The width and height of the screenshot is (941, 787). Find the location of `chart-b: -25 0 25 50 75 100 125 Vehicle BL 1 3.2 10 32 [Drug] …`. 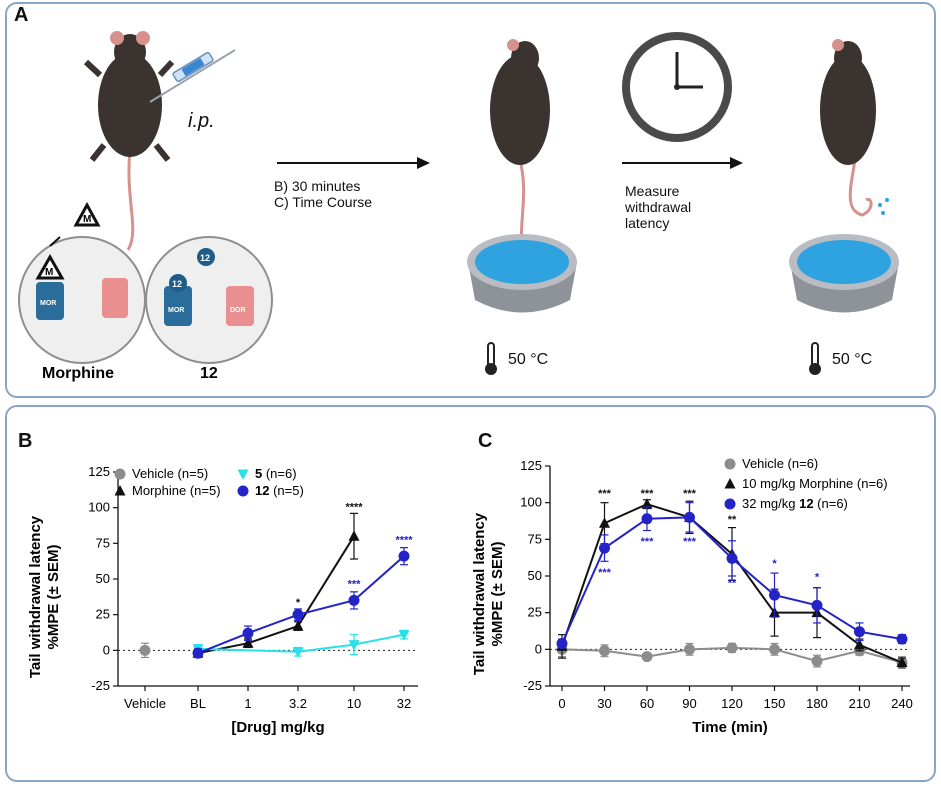

chart-b: -25 0 25 50 75 100 125 Vehicle BL 1 3.2 10 32 [Drug] … is located at coordinates (222, 600).